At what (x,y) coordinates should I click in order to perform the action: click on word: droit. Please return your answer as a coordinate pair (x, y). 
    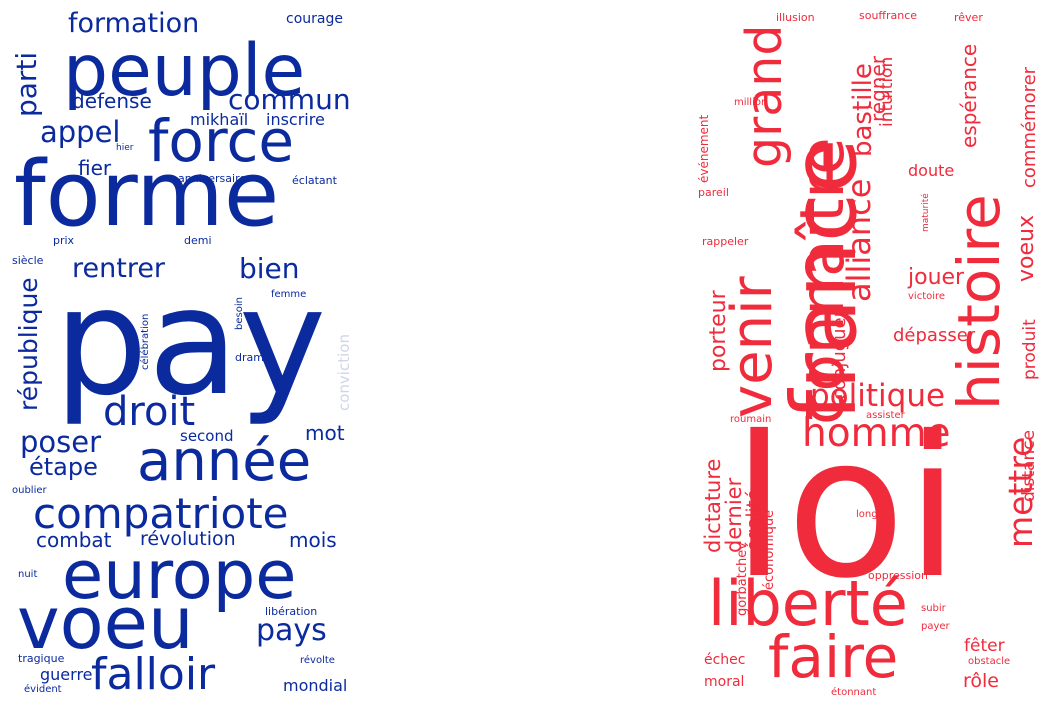
    Looking at the image, I should click on (149, 412).